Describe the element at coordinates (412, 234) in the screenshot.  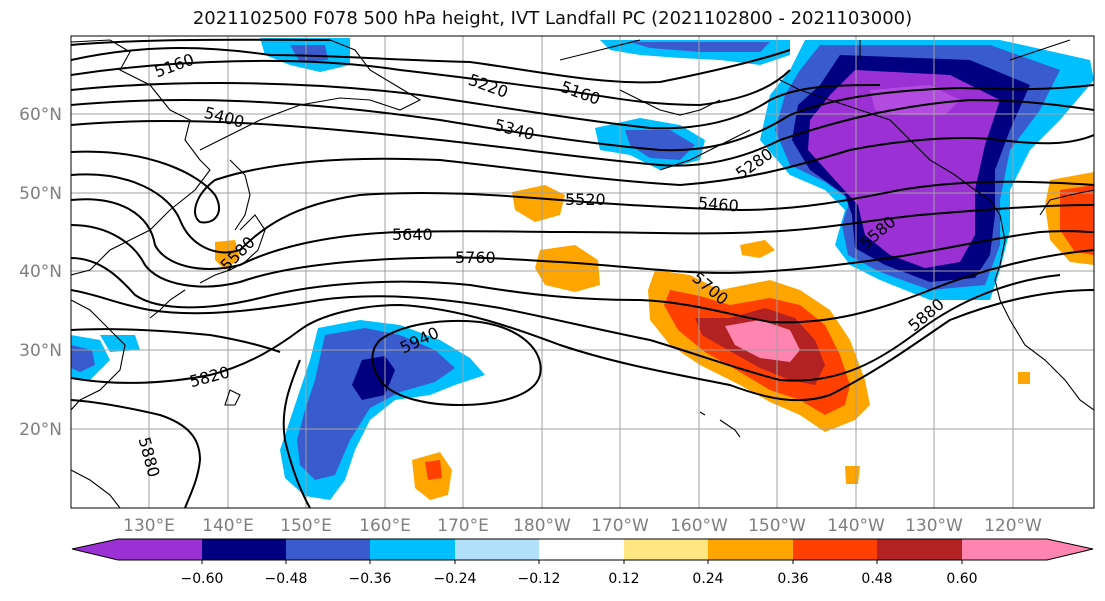
I see `contour-label-5640: 5640` at that location.